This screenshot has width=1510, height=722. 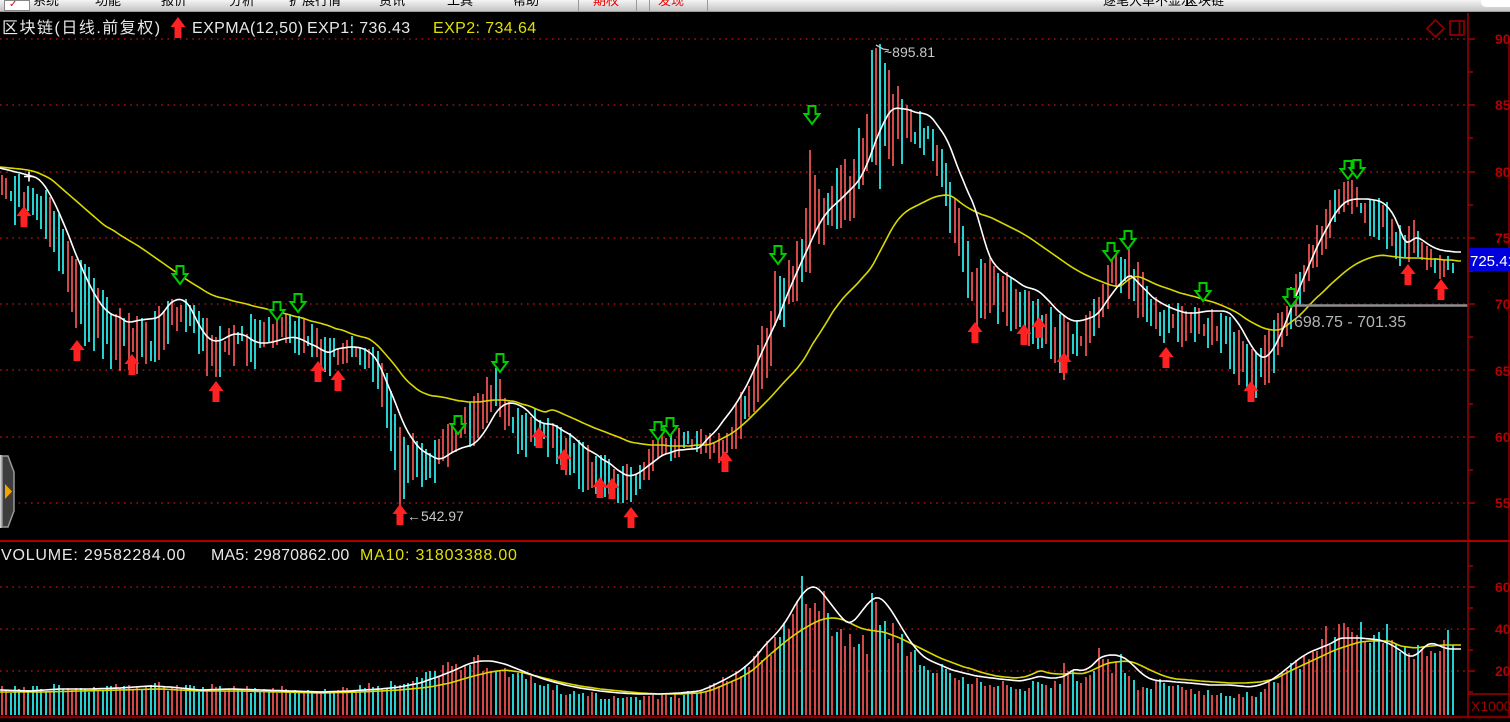 What do you see at coordinates (1502, 629) in the screenshot?
I see `svg-text: 40` at bounding box center [1502, 629].